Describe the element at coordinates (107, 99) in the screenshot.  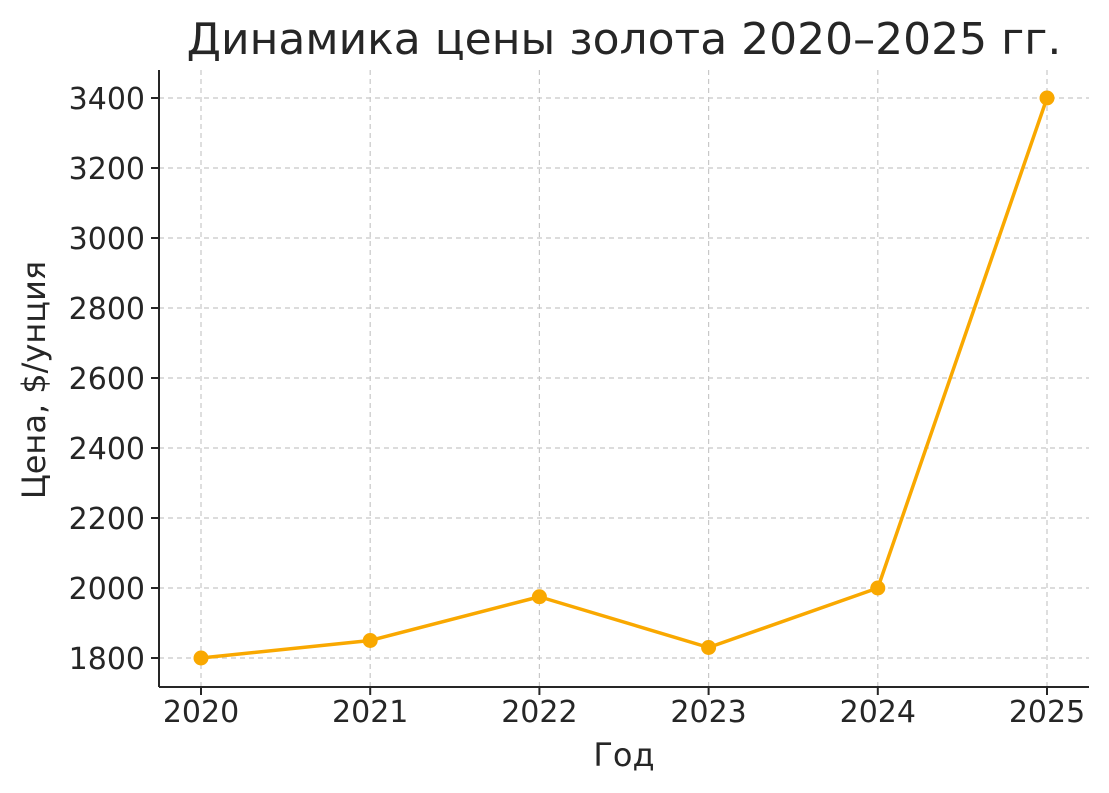
I see `y-tick-label: 3400` at that location.